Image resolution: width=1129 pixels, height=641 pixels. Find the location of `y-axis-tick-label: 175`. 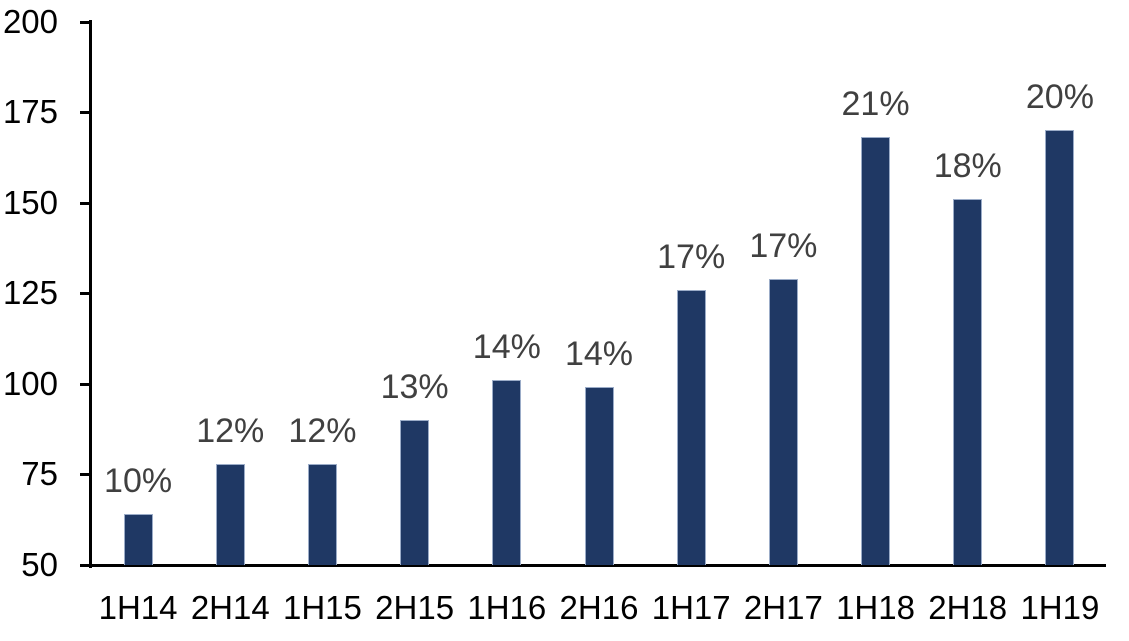

y-axis-tick-label: 175 is located at coordinates (30, 112).